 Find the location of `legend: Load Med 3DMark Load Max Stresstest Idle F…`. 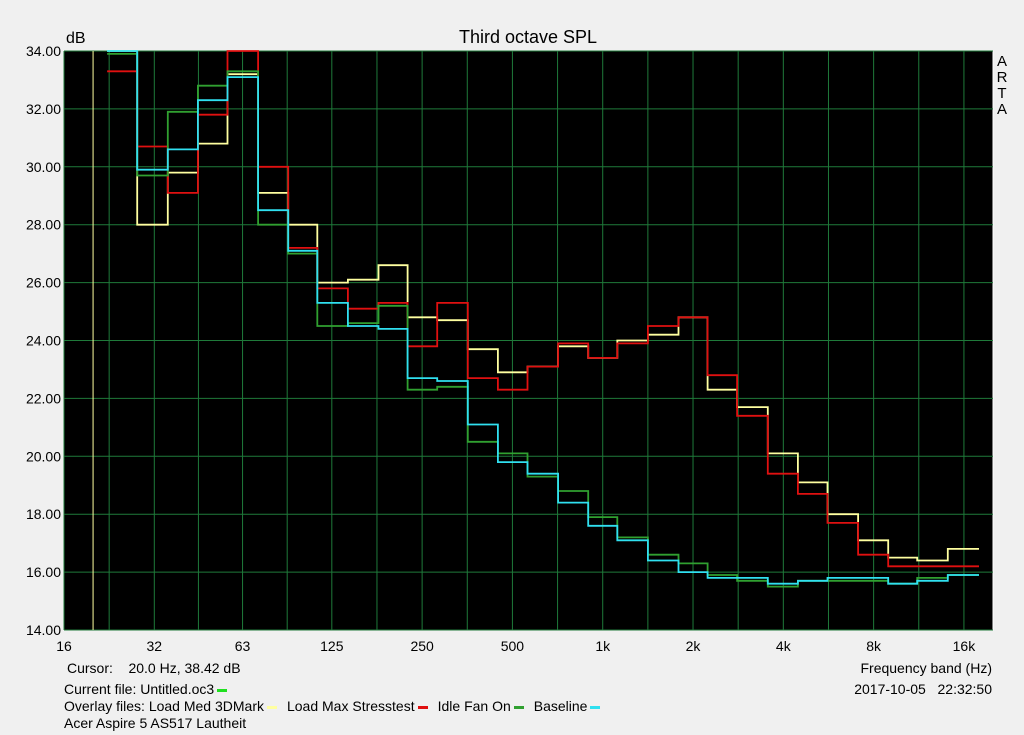

legend: Load Med 3DMark Load Max Stresstest Idle F… is located at coordinates (380, 706).